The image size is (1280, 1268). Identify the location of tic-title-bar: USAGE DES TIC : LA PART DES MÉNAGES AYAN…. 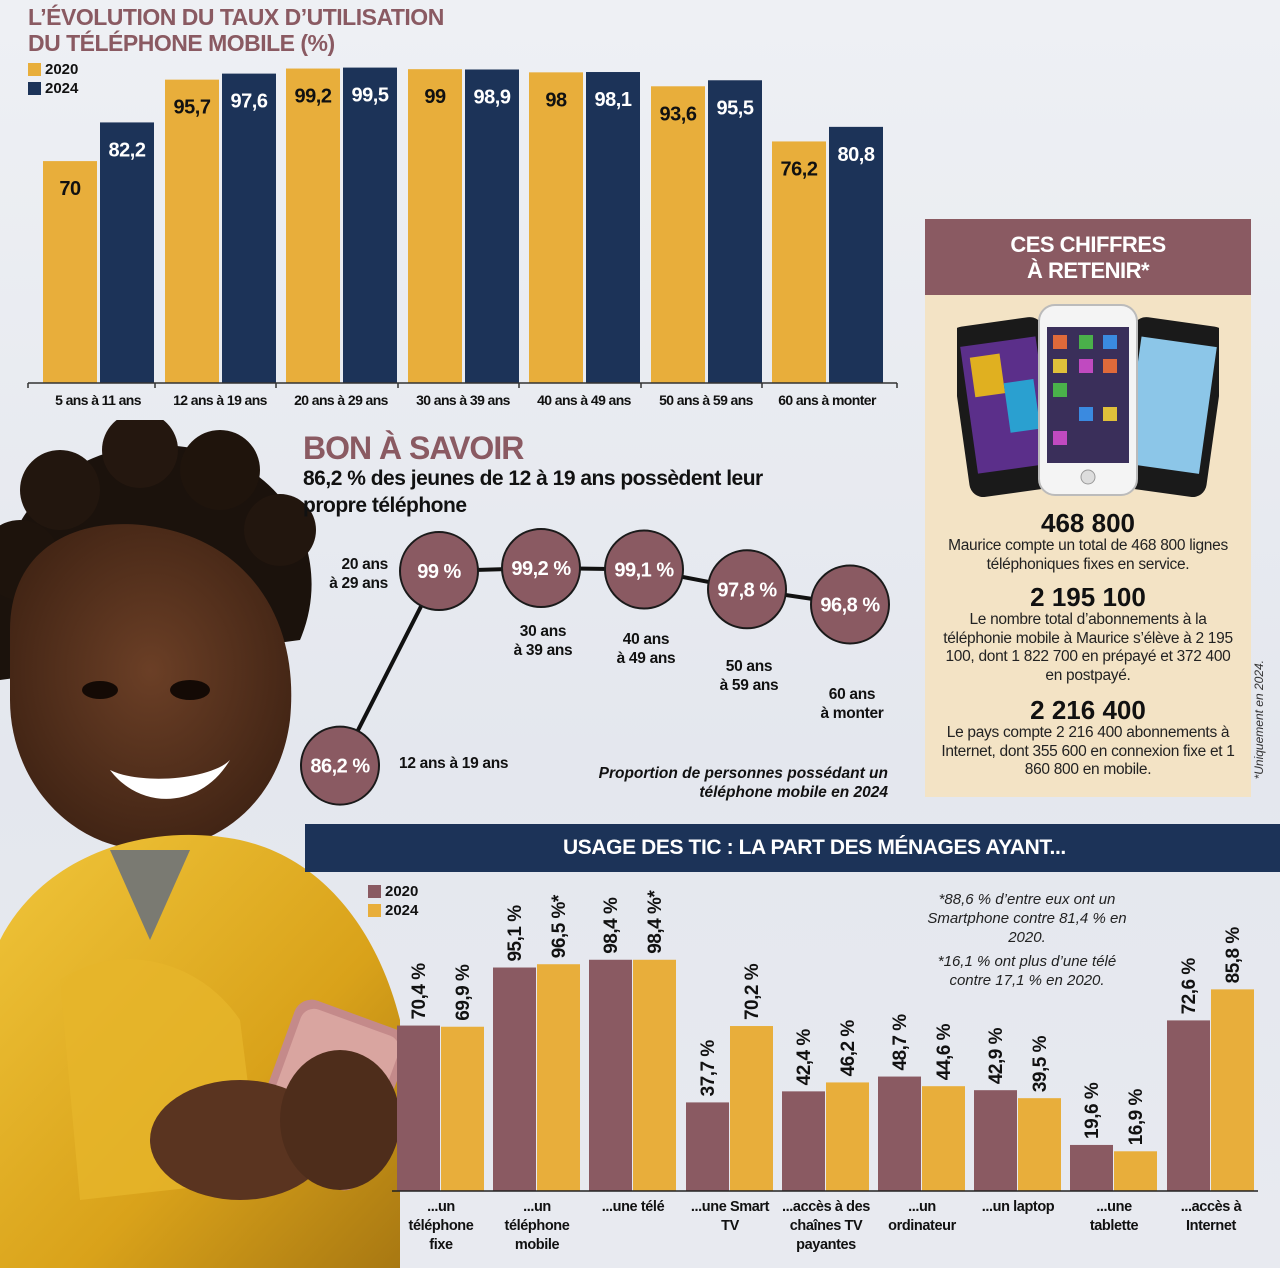
(792, 848).